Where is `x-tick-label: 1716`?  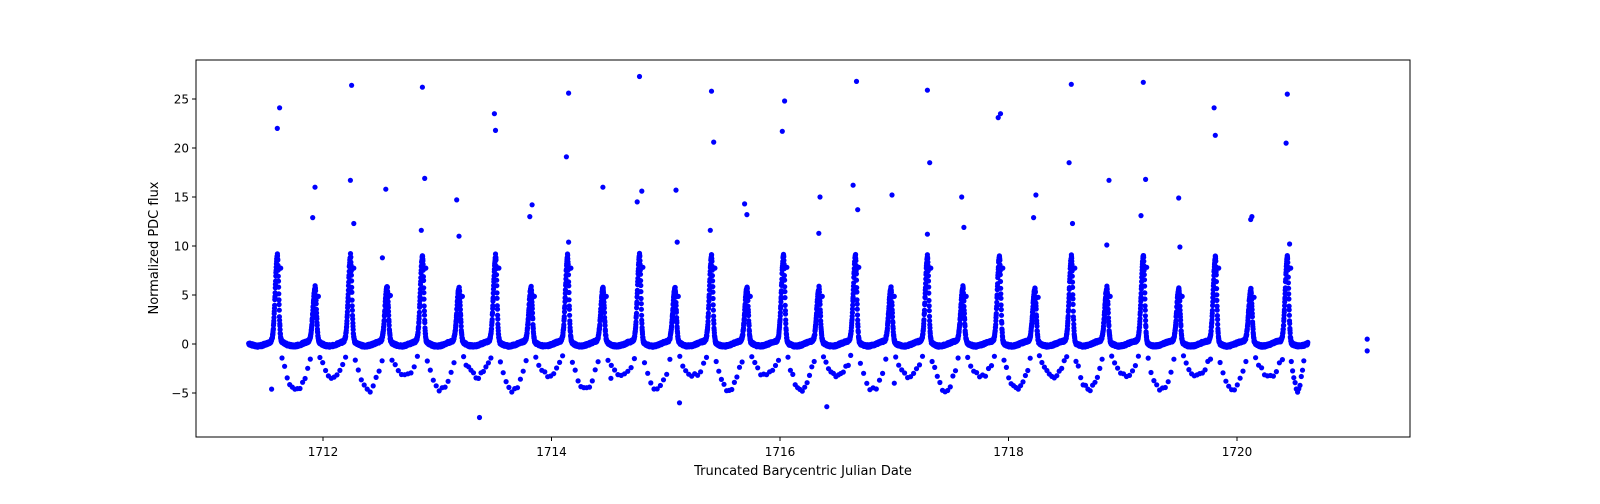 x-tick-label: 1716 is located at coordinates (780, 452).